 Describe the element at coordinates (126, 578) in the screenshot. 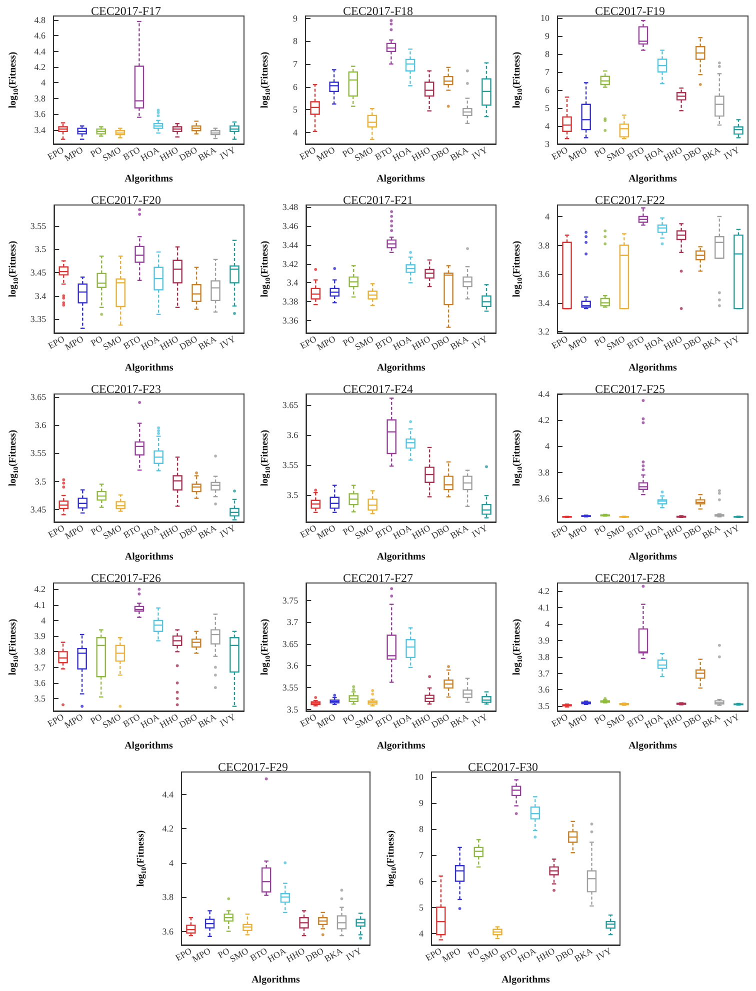

I see `chart-title: CEC2017-F26` at that location.